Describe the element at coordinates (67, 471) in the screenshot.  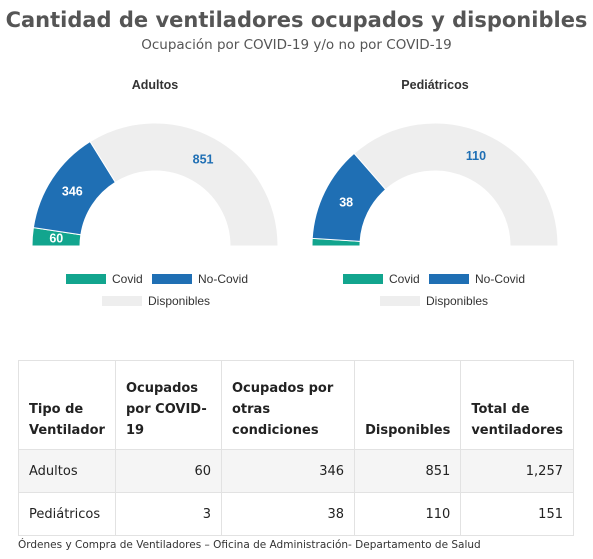
I see `cell-tipo: Adultos` at that location.